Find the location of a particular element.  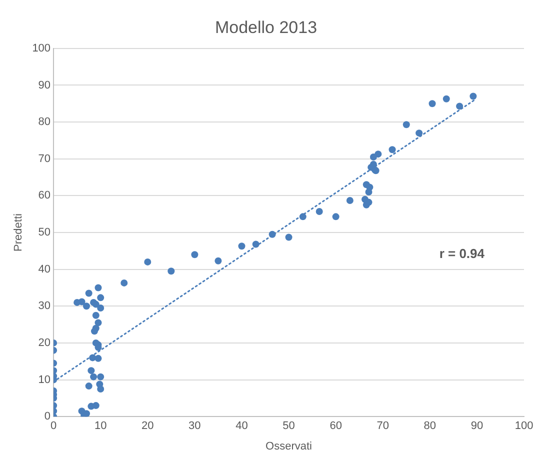

x-tick-label: 30 is located at coordinates (194, 426).